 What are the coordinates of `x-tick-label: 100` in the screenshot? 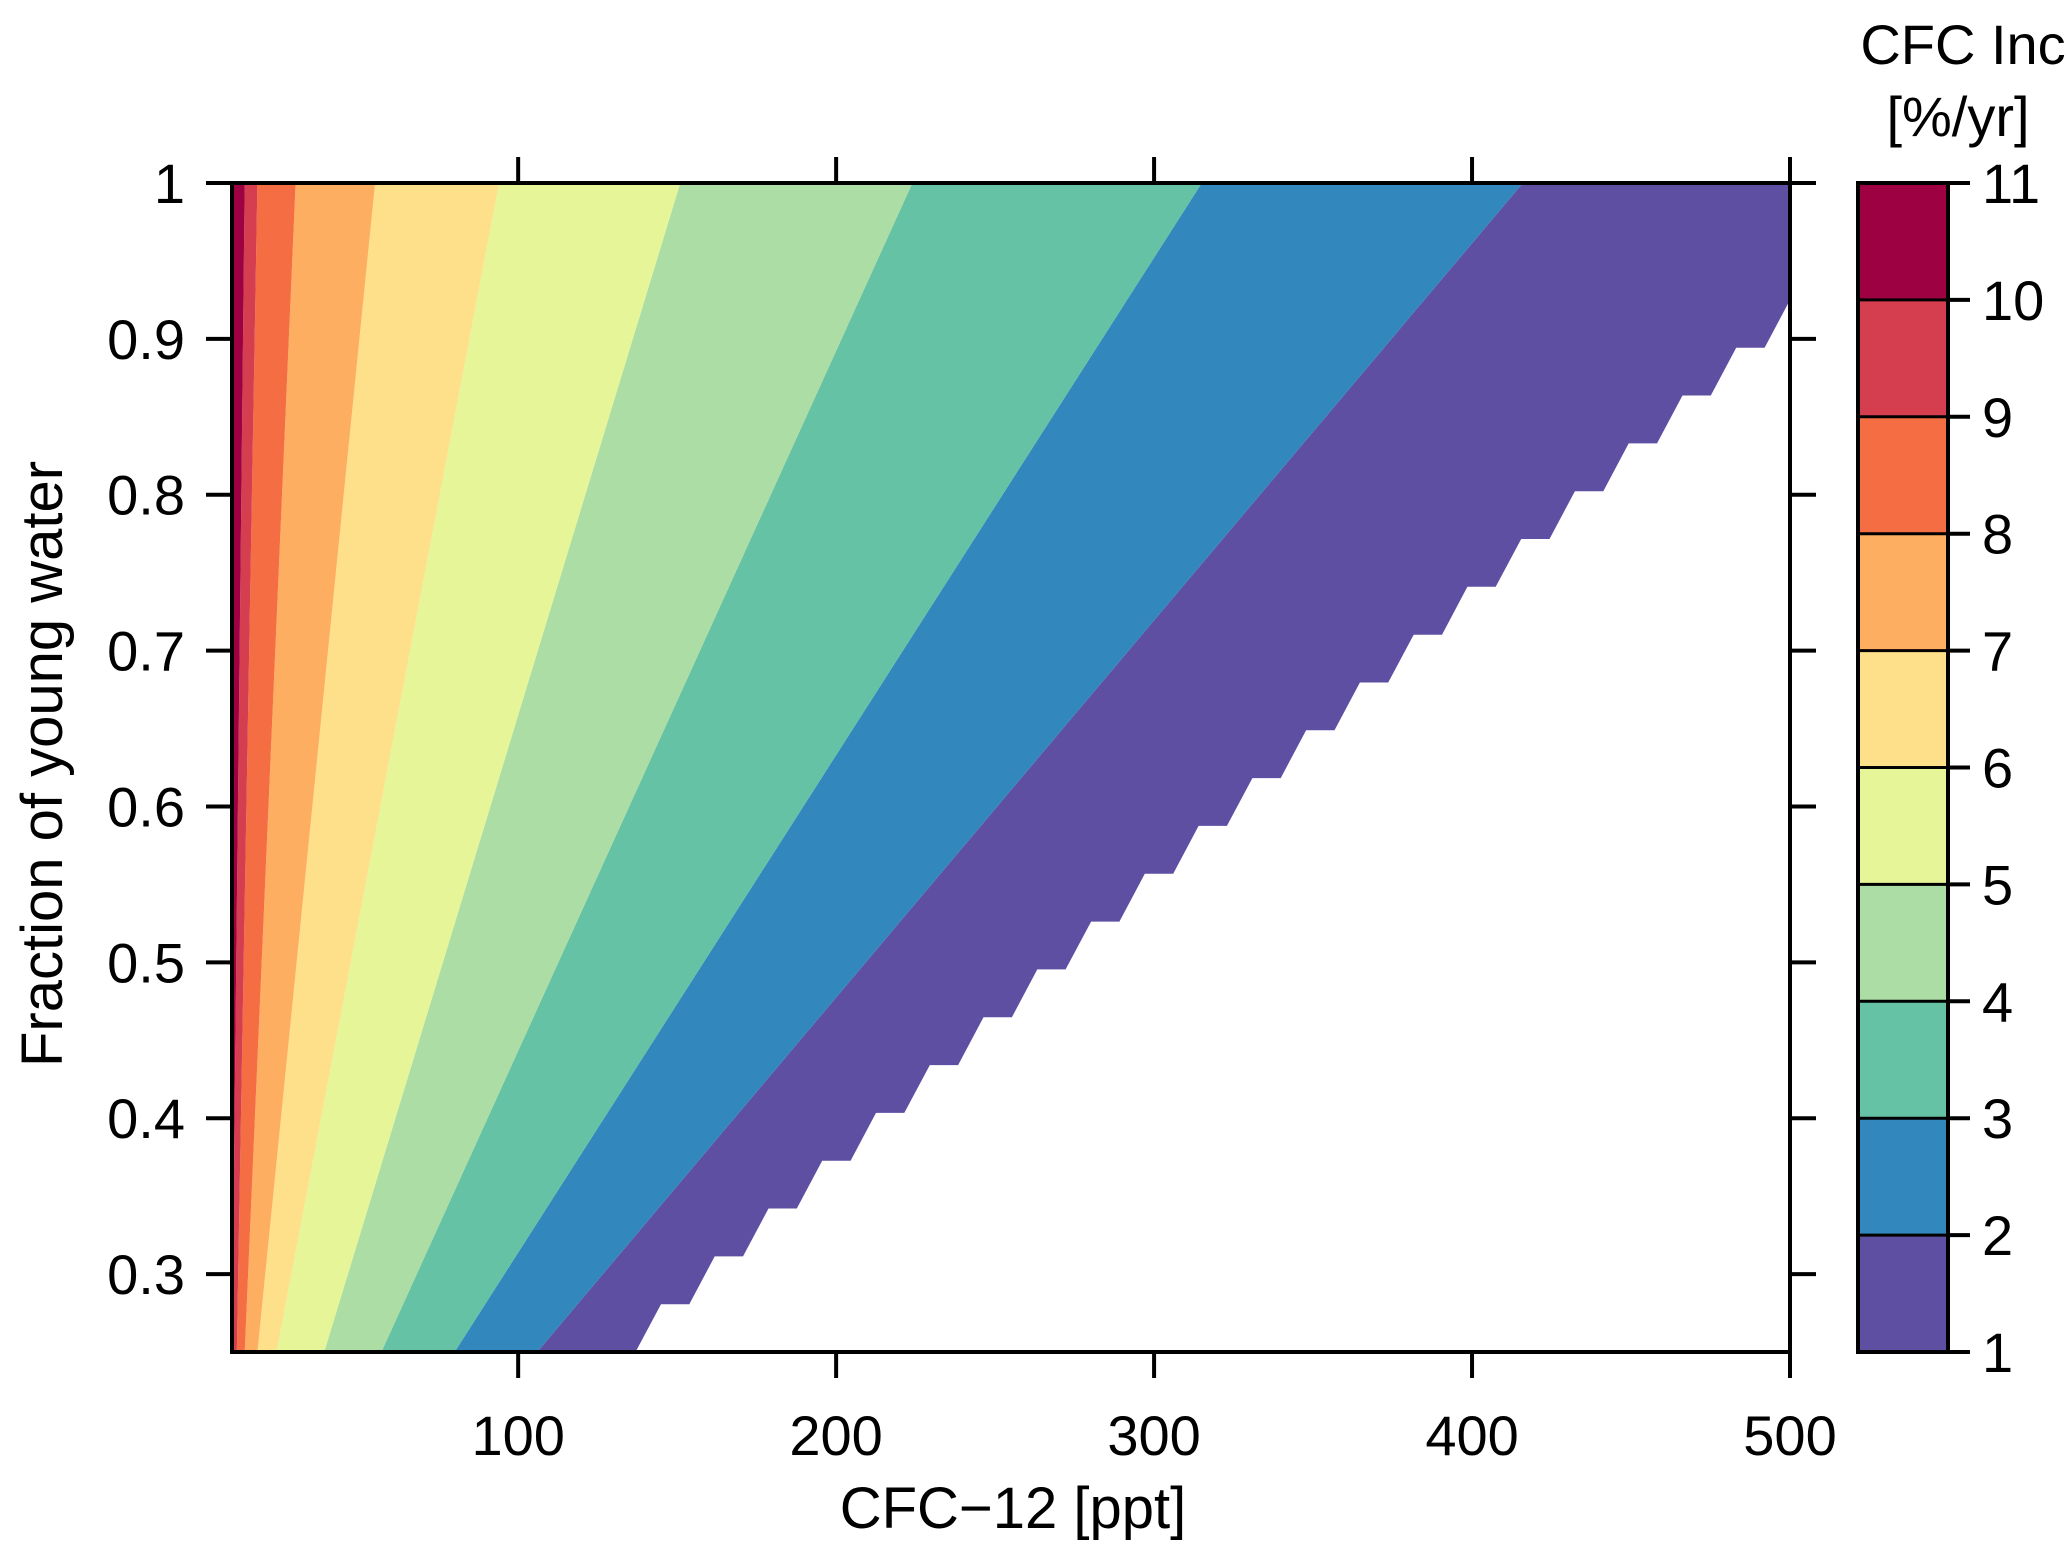 It's located at (517, 1435).